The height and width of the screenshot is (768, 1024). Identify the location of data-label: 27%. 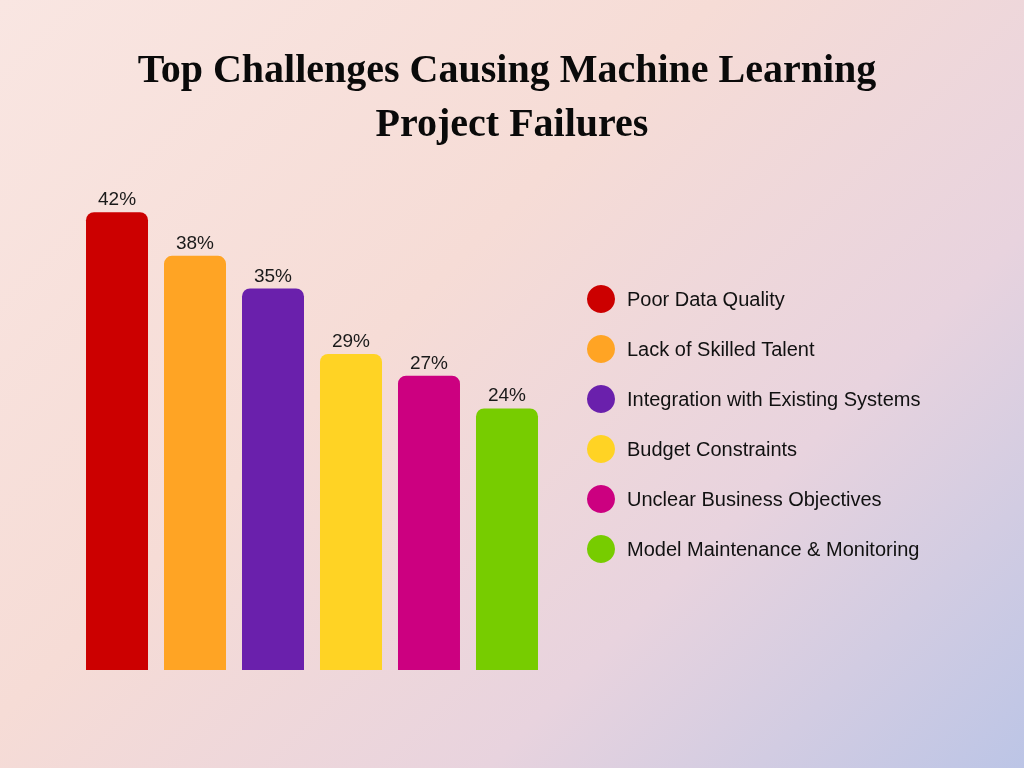
(429, 362).